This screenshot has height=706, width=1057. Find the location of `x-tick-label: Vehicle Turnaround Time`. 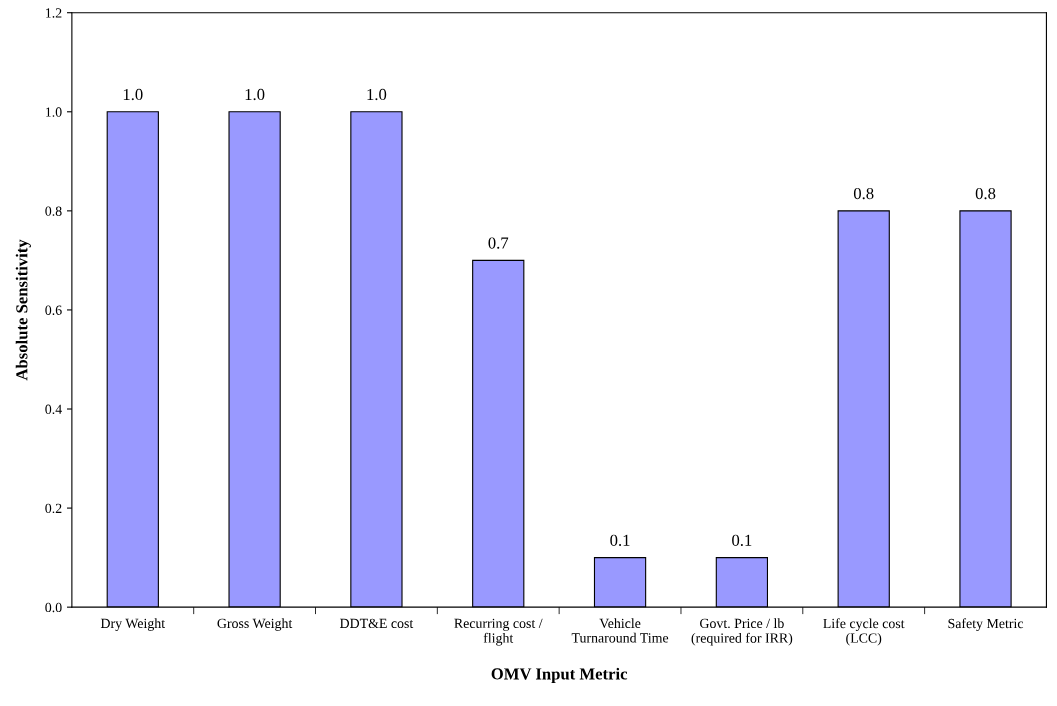

x-tick-label: Vehicle Turnaround Time is located at coordinates (620, 630).